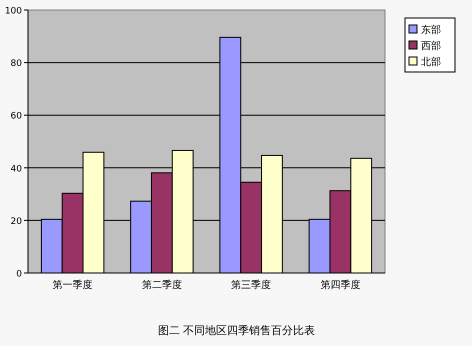 The height and width of the screenshot is (346, 472). What do you see at coordinates (16, 169) in the screenshot?
I see `y-tick-label: 40` at bounding box center [16, 169].